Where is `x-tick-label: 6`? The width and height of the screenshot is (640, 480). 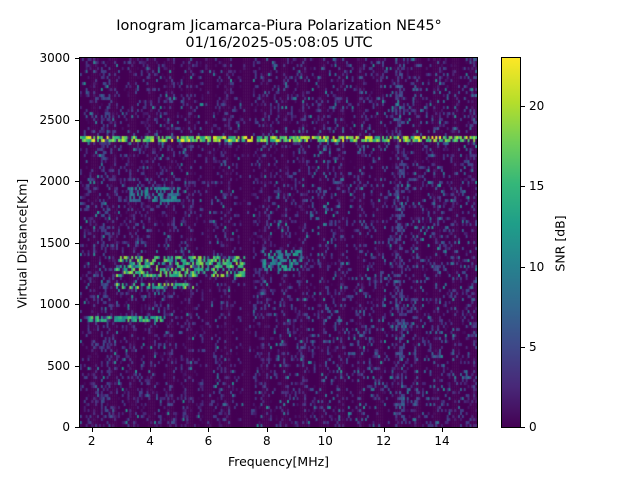
x-tick-label: 6 is located at coordinates (208, 441).